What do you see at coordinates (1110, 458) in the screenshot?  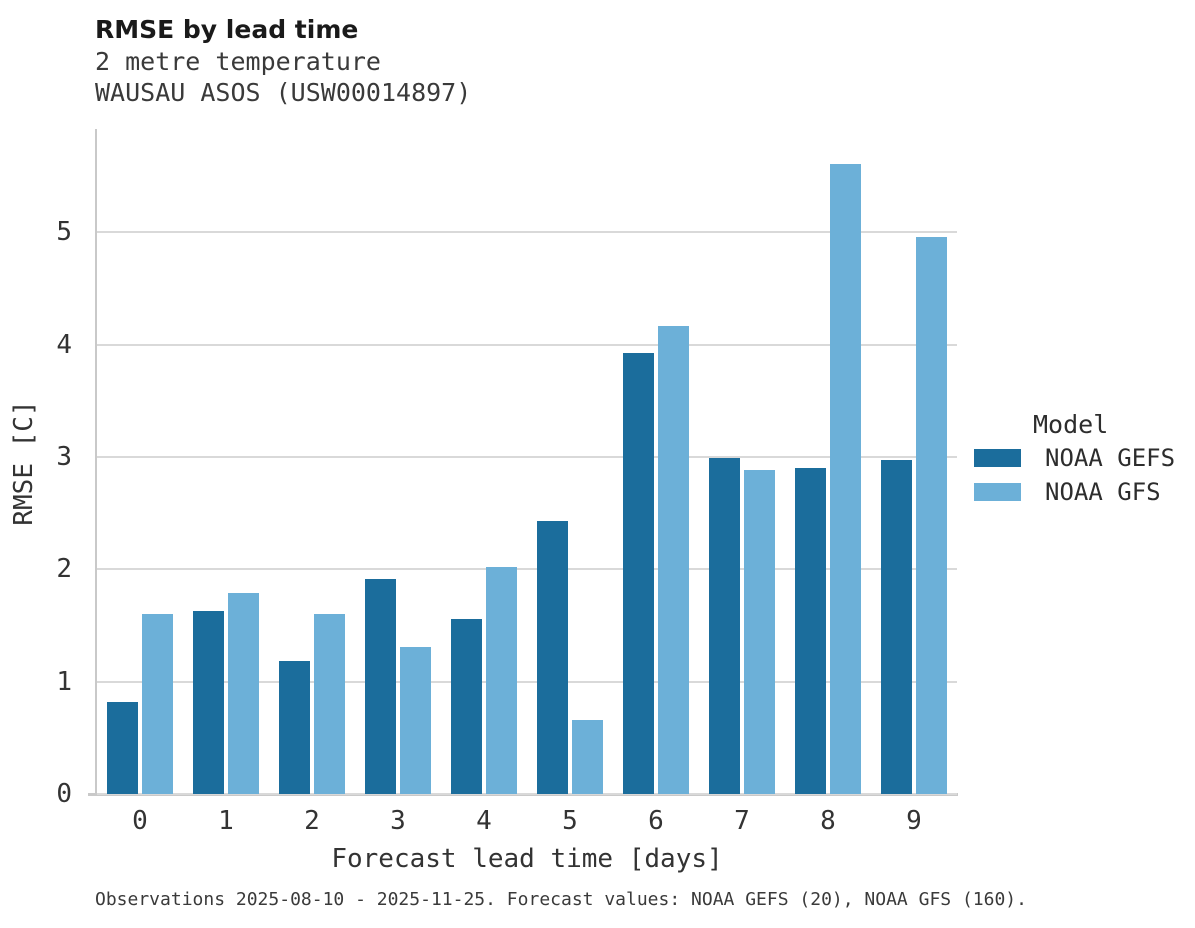 I see `legend-label: NOAA GEFS` at bounding box center [1110, 458].